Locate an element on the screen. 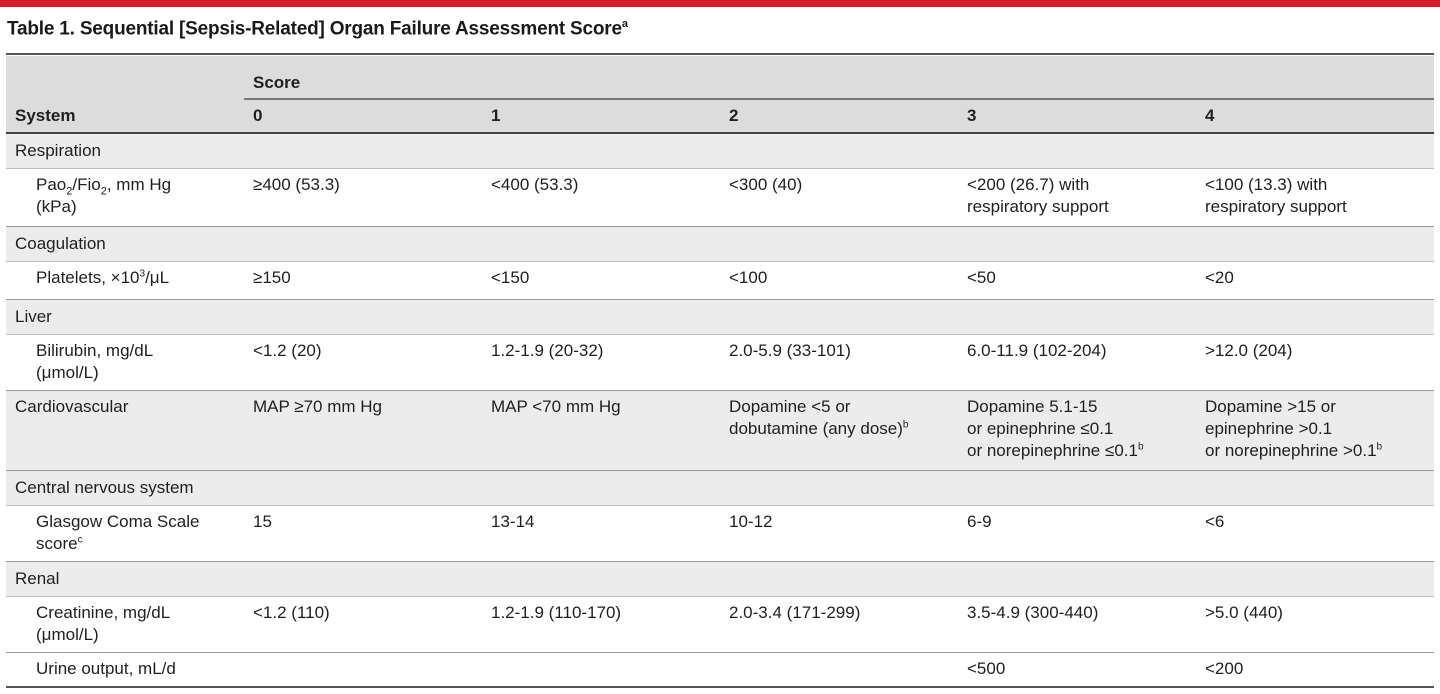  system-row-cns: Central nervous system is located at coordinates (720, 488).